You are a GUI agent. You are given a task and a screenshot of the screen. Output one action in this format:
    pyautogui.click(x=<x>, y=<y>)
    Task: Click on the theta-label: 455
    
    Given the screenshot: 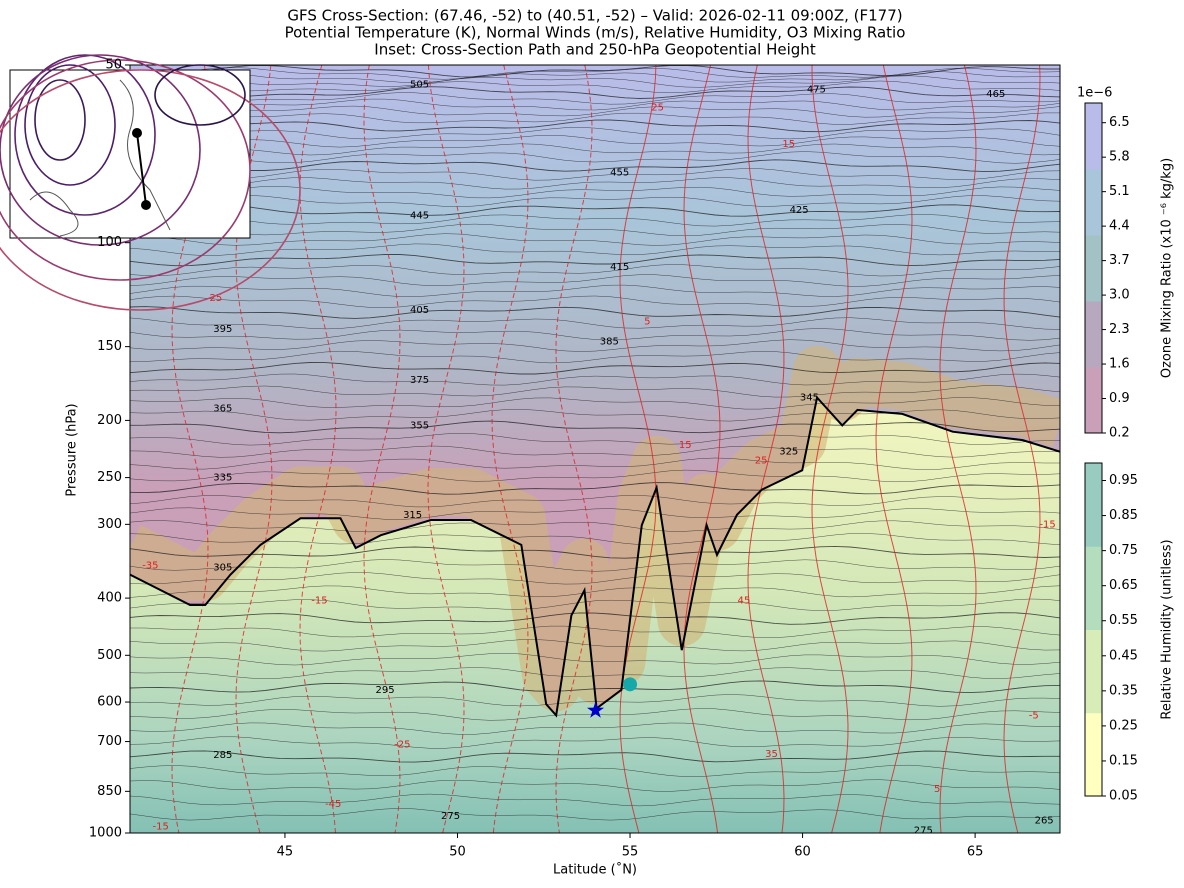 What is the action you would take?
    pyautogui.click(x=619, y=172)
    